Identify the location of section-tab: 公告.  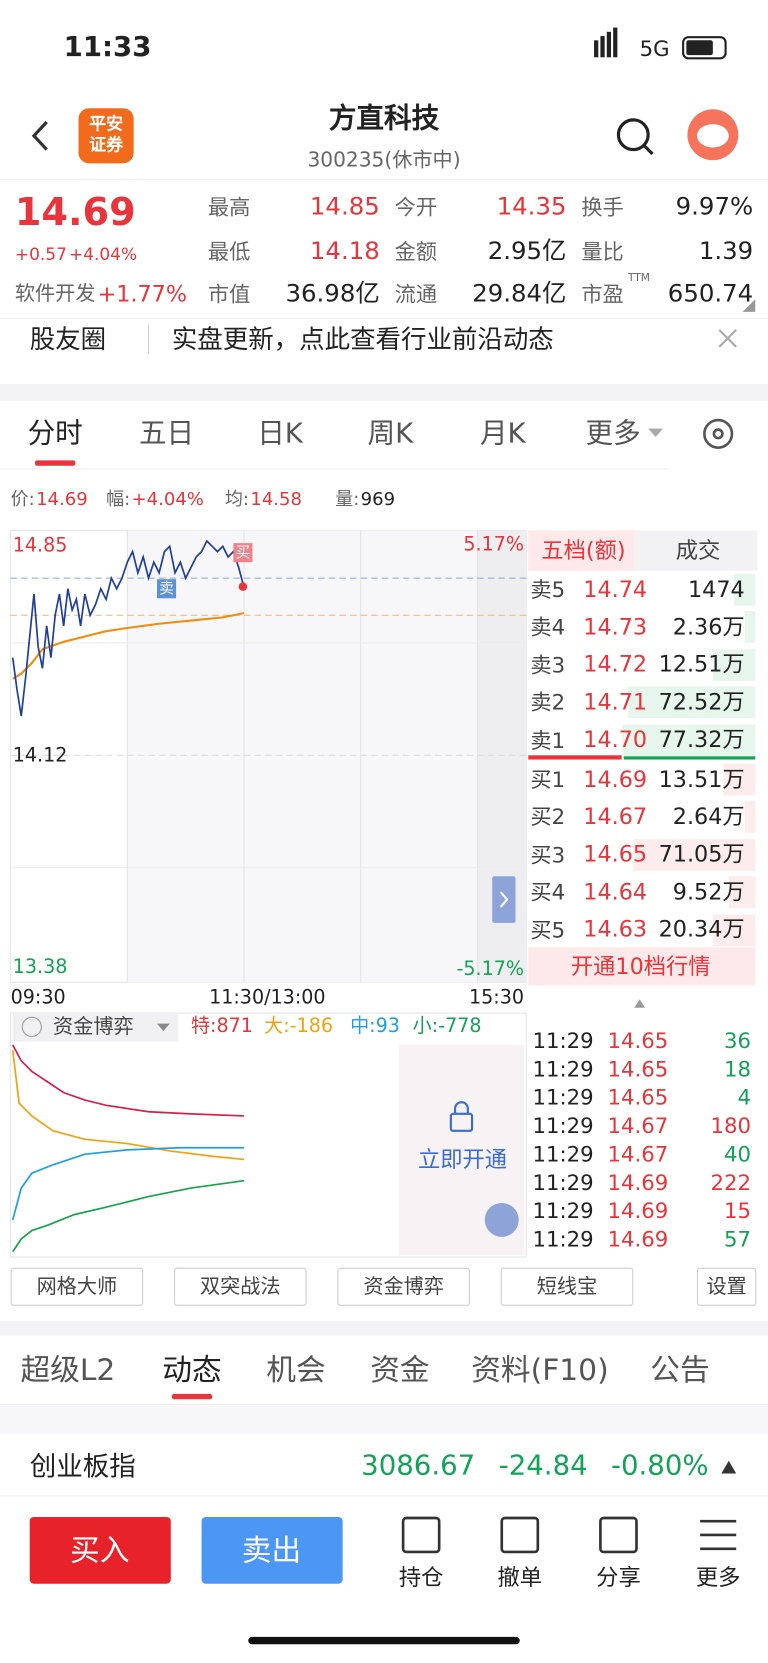
(680, 1370).